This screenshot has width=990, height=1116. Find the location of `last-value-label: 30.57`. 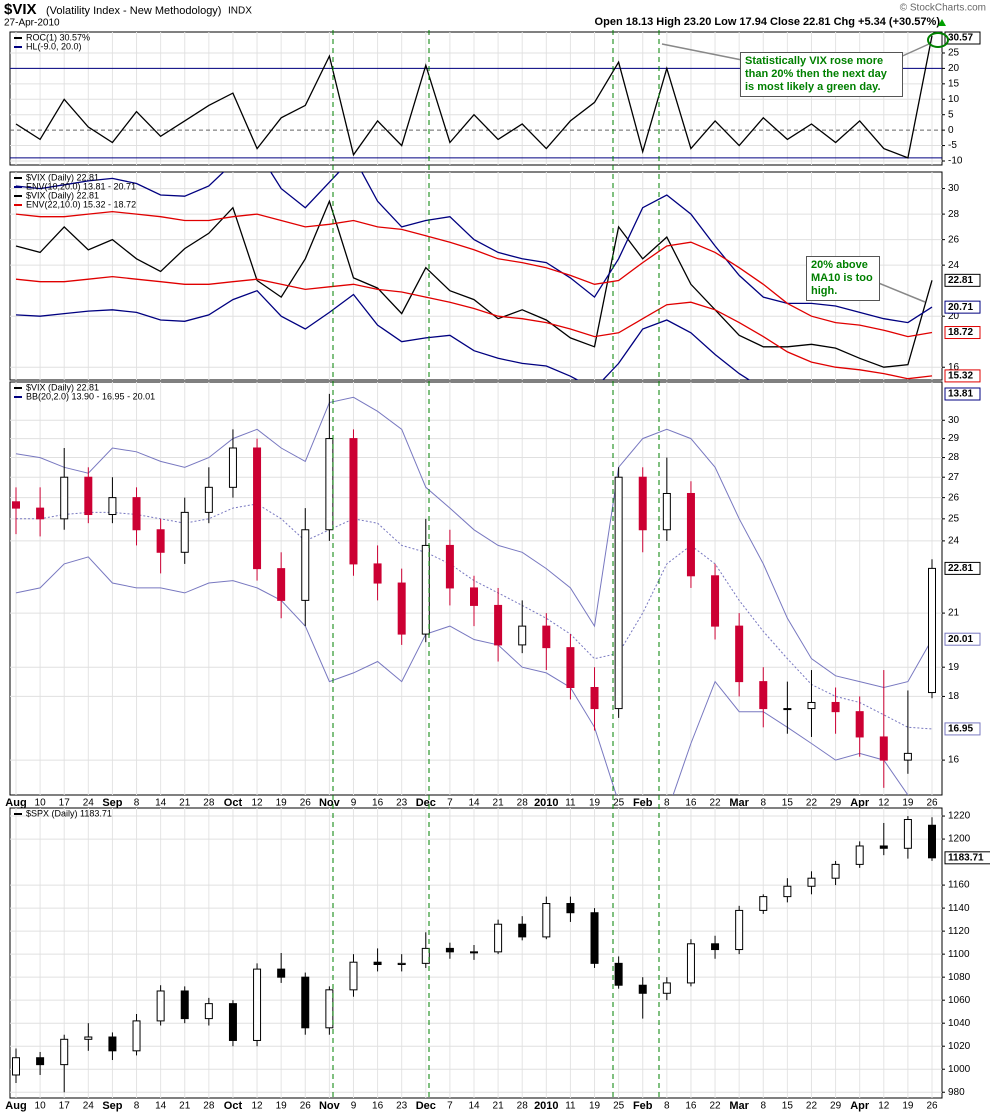

last-value-label: 30.57 is located at coordinates (960, 38).